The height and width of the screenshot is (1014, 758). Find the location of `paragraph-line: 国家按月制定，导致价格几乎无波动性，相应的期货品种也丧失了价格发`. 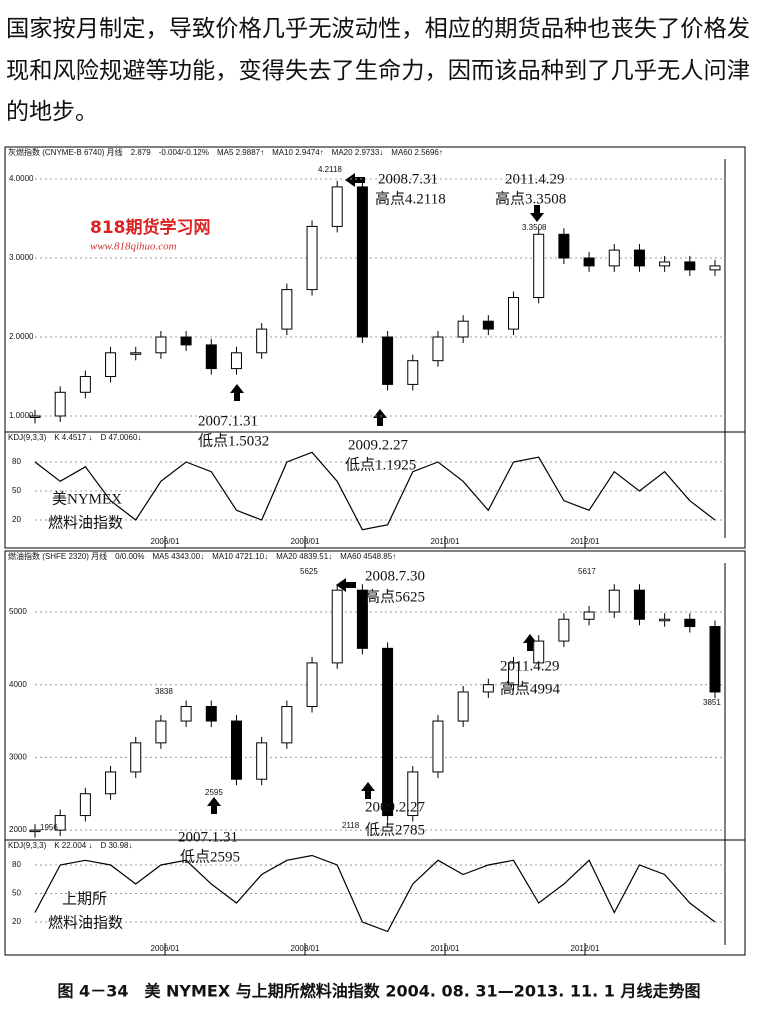

paragraph-line: 国家按月制定，导致价格几乎无波动性，相应的期货品种也丧失了价格发 is located at coordinates (378, 29).